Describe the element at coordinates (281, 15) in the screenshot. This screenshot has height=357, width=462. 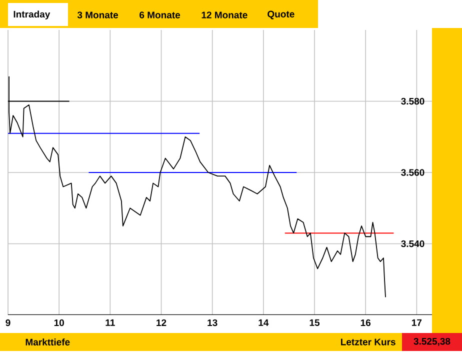
I see `text: Quote` at that location.